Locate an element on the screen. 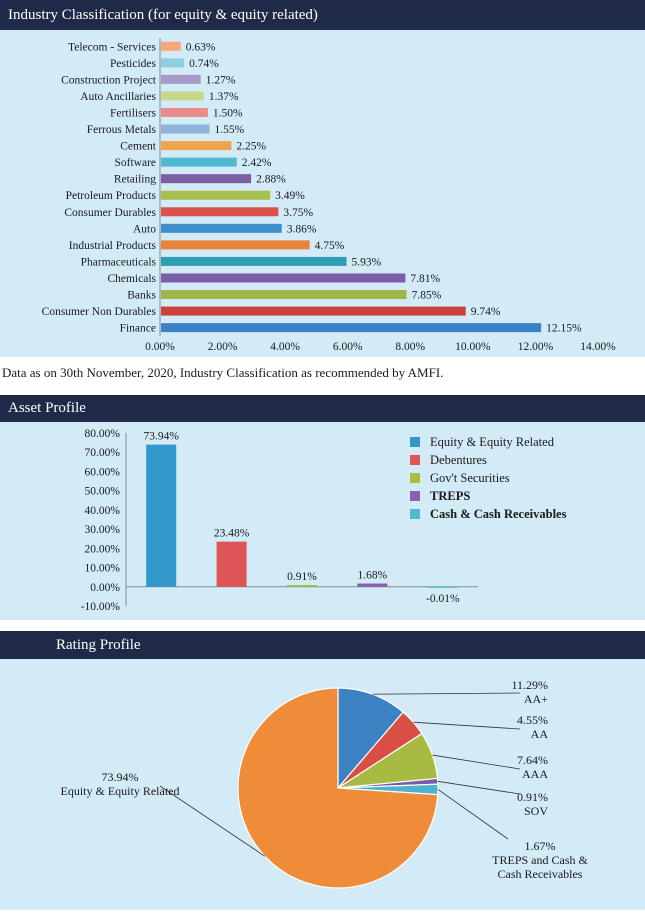  industry-category-label: Pesticides is located at coordinates (133, 64).